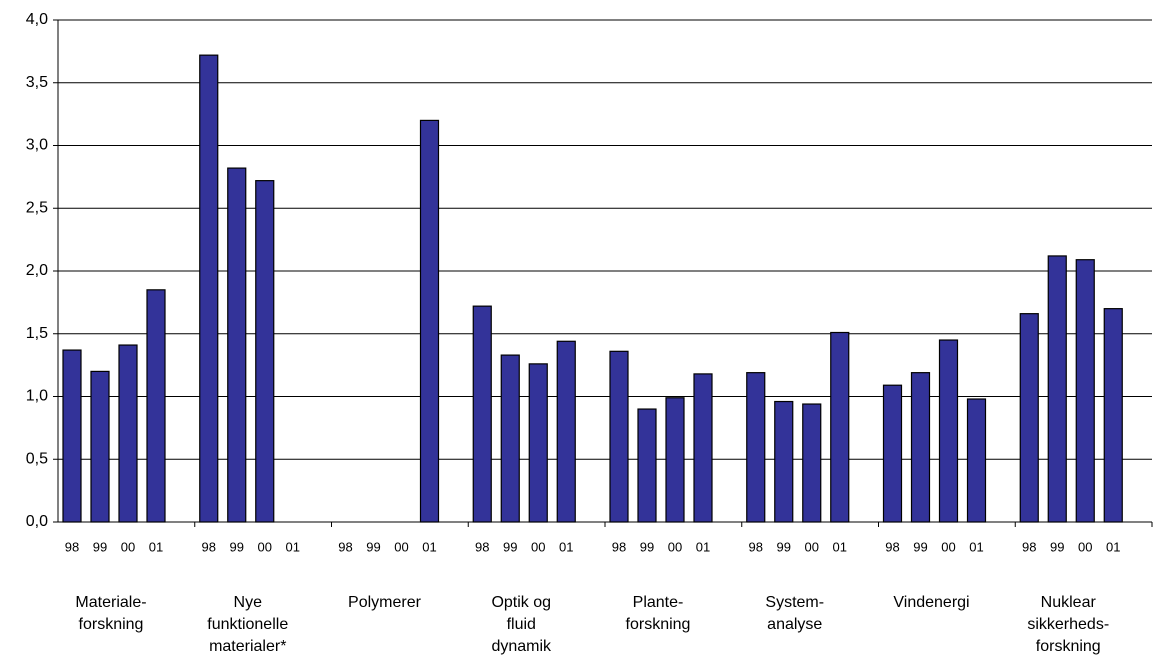 The width and height of the screenshot is (1158, 668). What do you see at coordinates (37, 396) in the screenshot?
I see `y-tick-label: 1,0` at bounding box center [37, 396].